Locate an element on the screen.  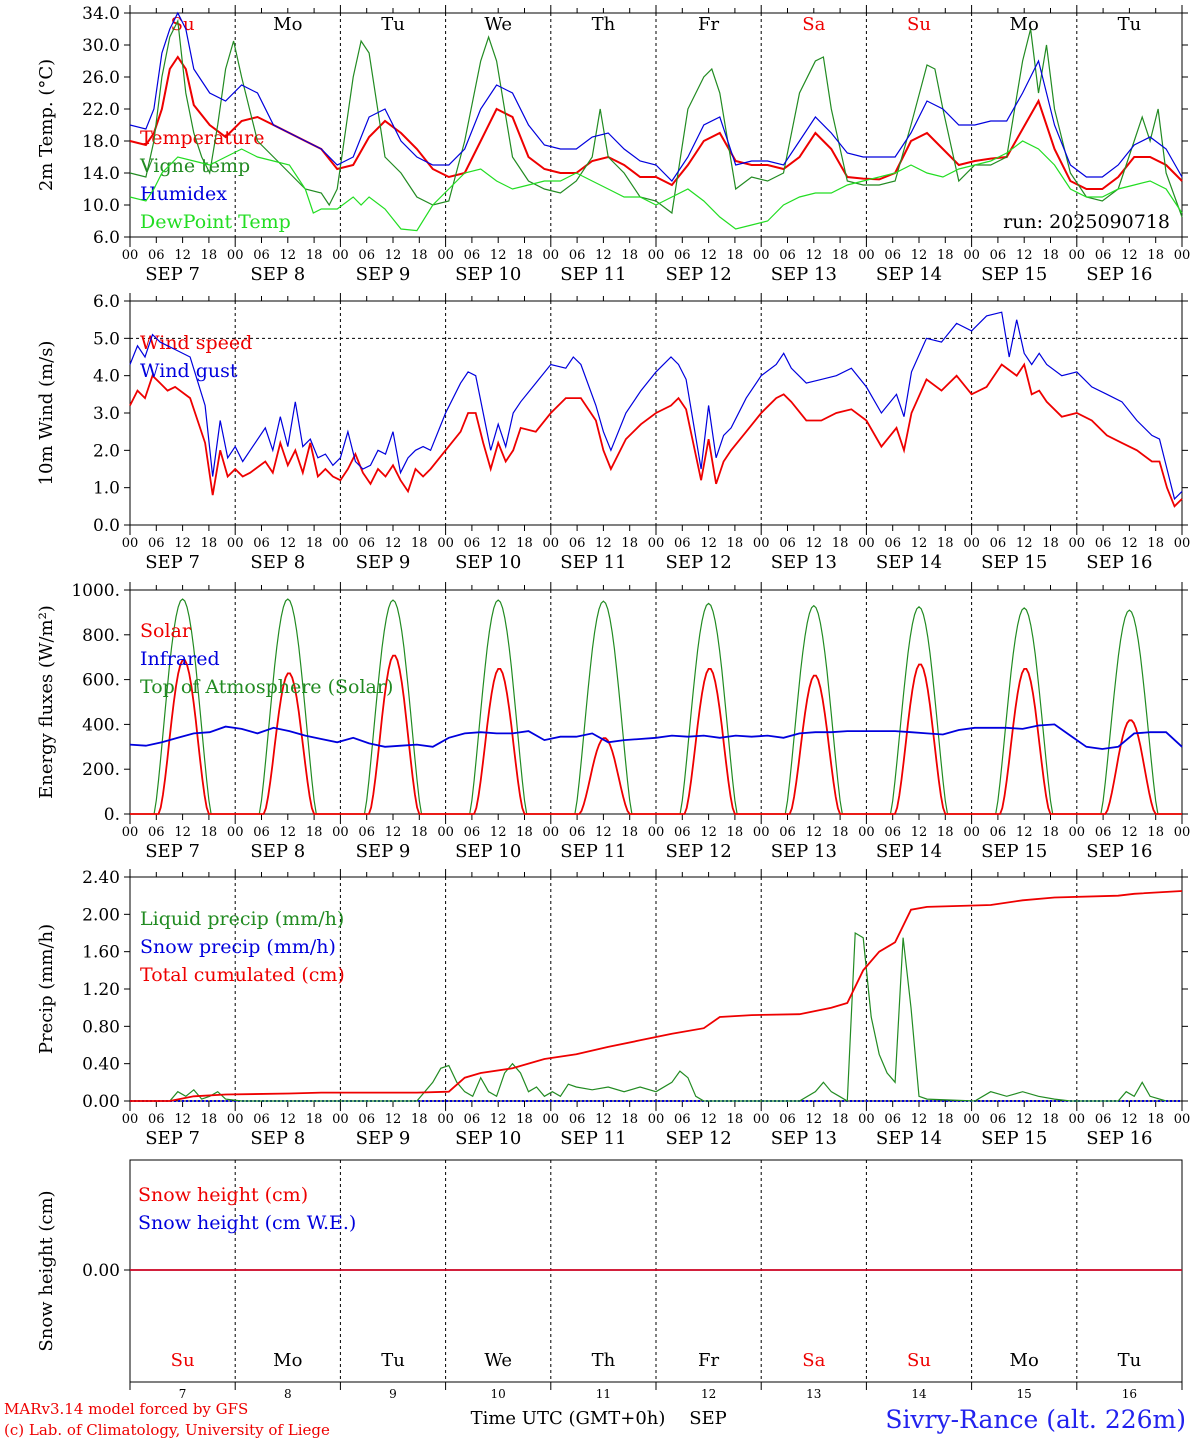
series-line-total-cumulated-cm- is located at coordinates (656, 996).